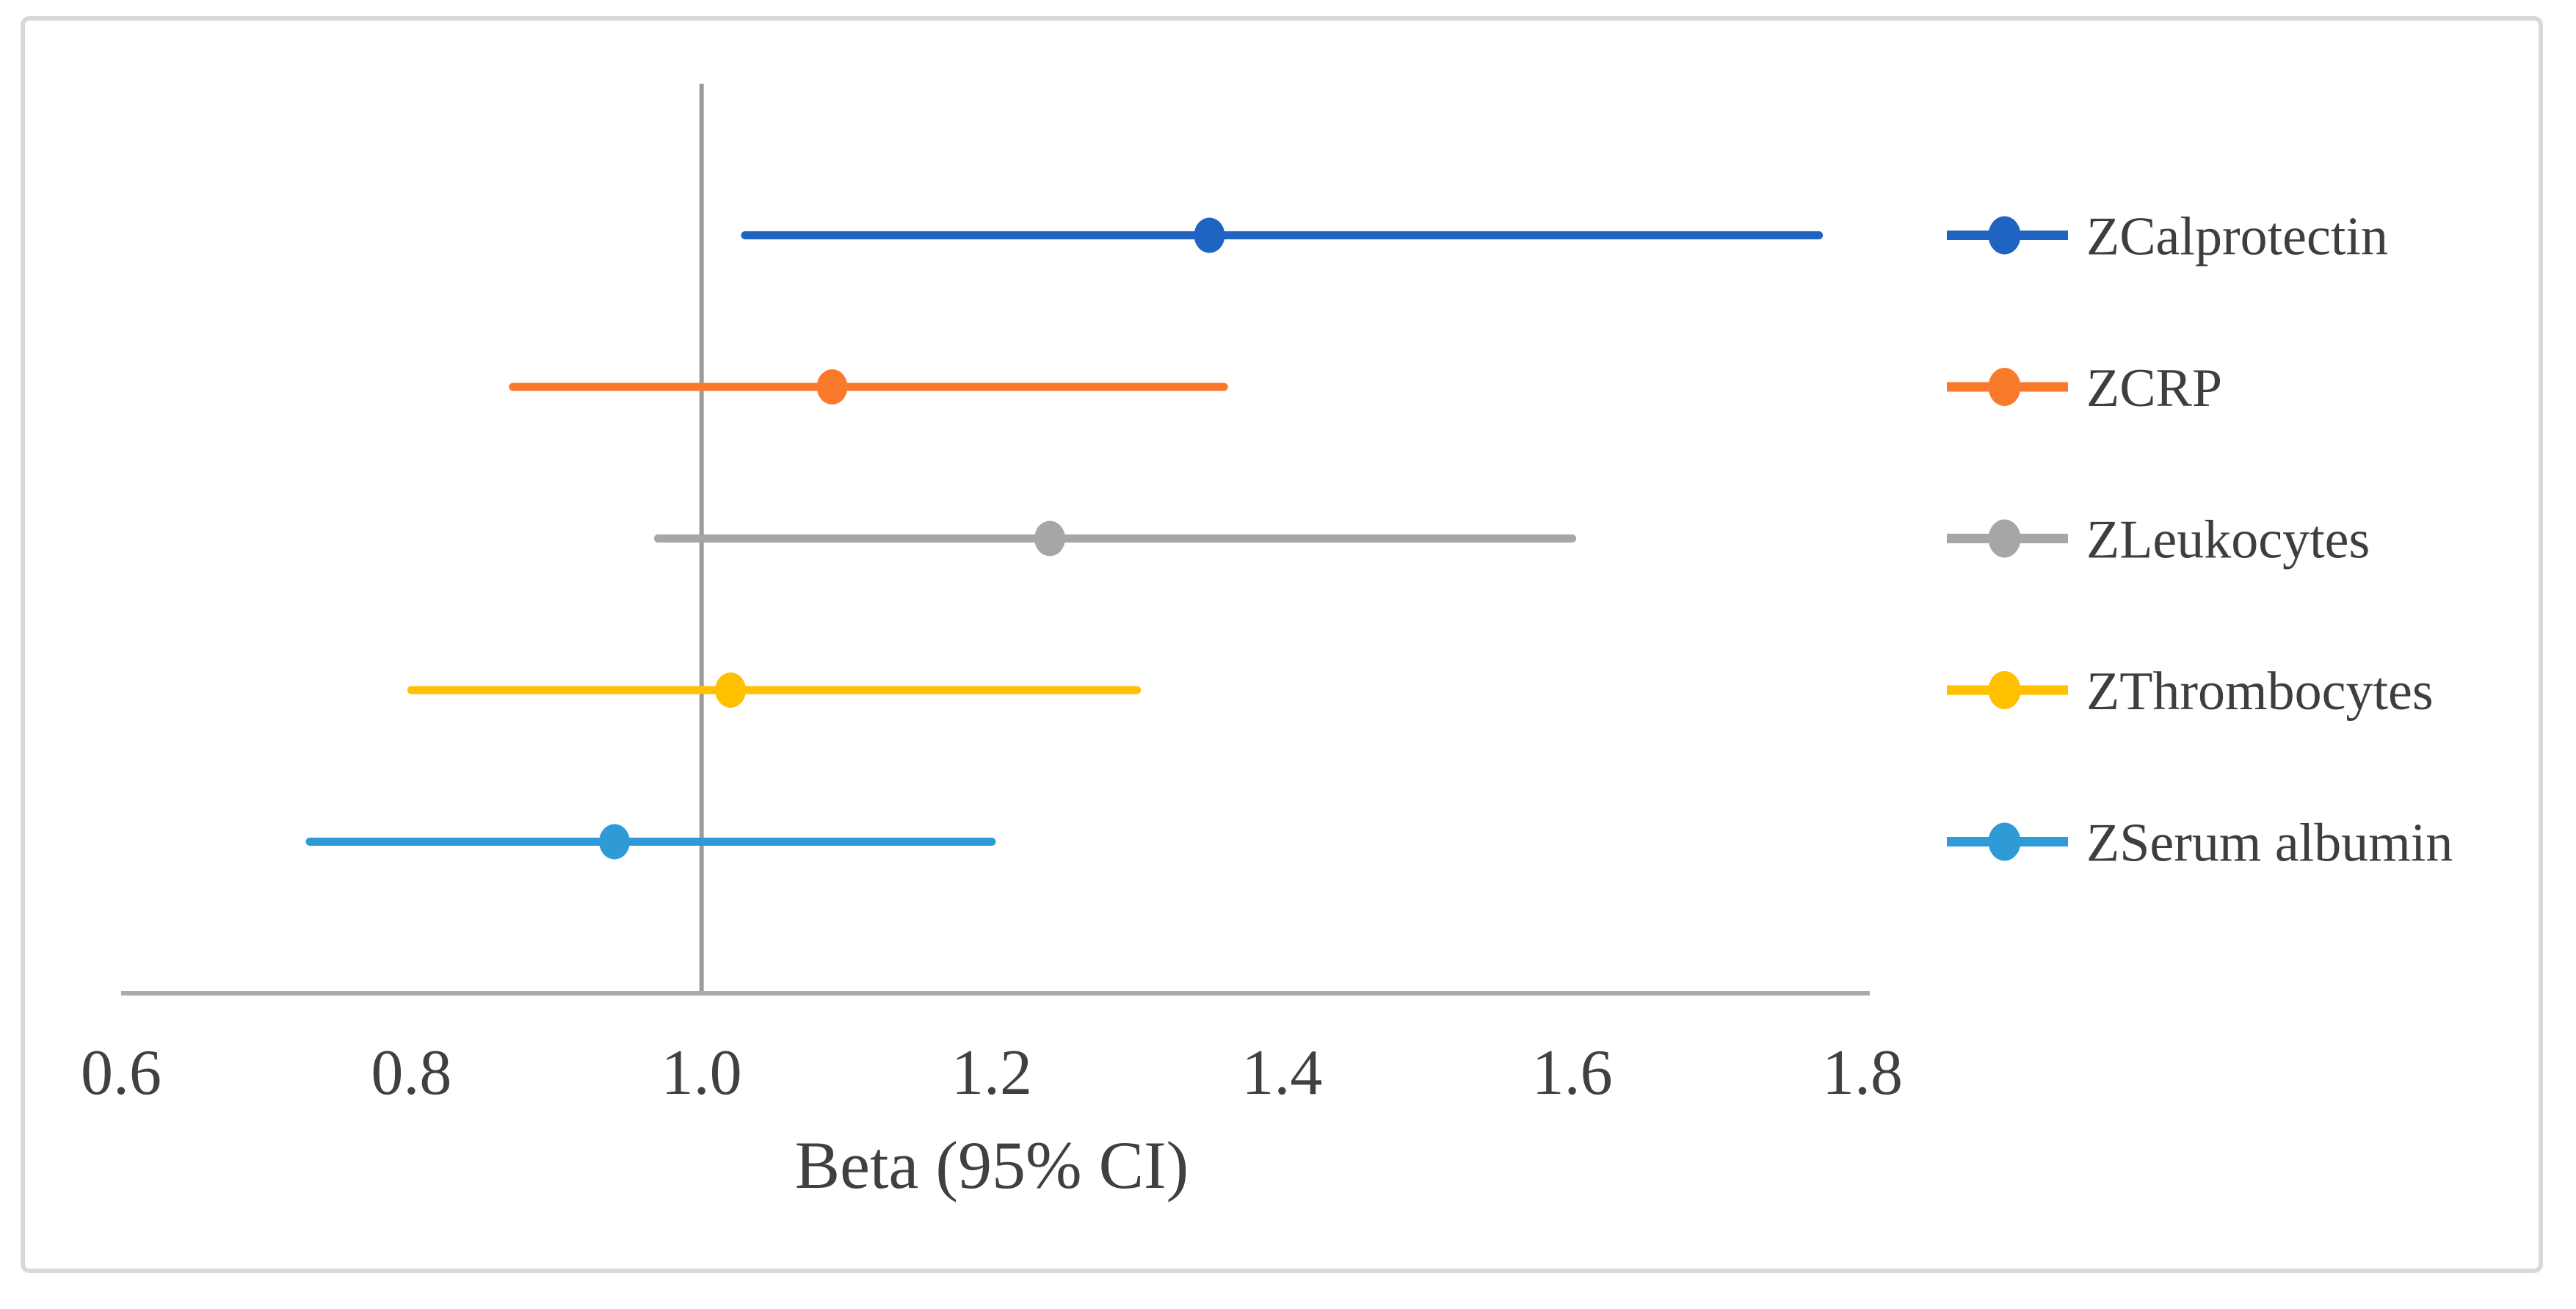  Describe the element at coordinates (702, 1073) in the screenshot. I see `x-tick-label: 1.0` at that location.